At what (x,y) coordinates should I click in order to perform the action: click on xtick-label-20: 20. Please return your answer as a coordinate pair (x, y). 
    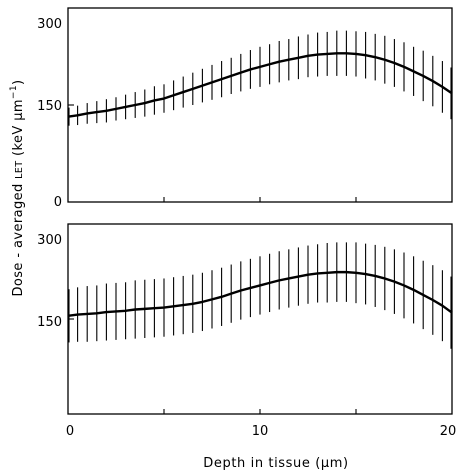
    Looking at the image, I should click on (448, 431).